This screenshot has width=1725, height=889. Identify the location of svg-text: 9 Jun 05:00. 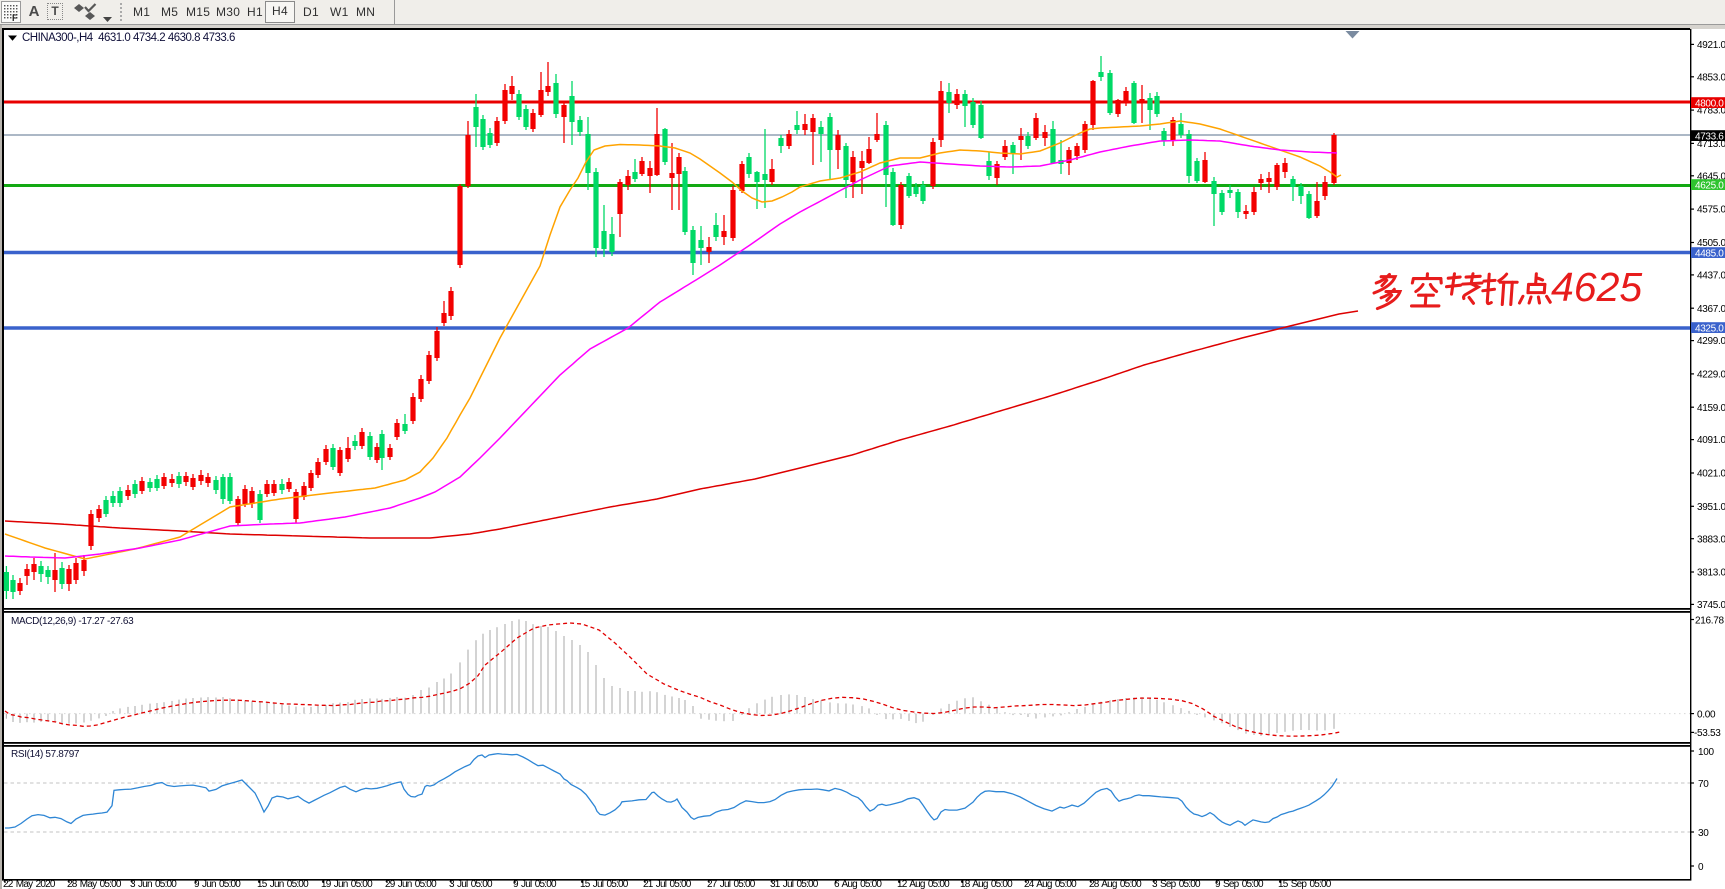
(217, 884).